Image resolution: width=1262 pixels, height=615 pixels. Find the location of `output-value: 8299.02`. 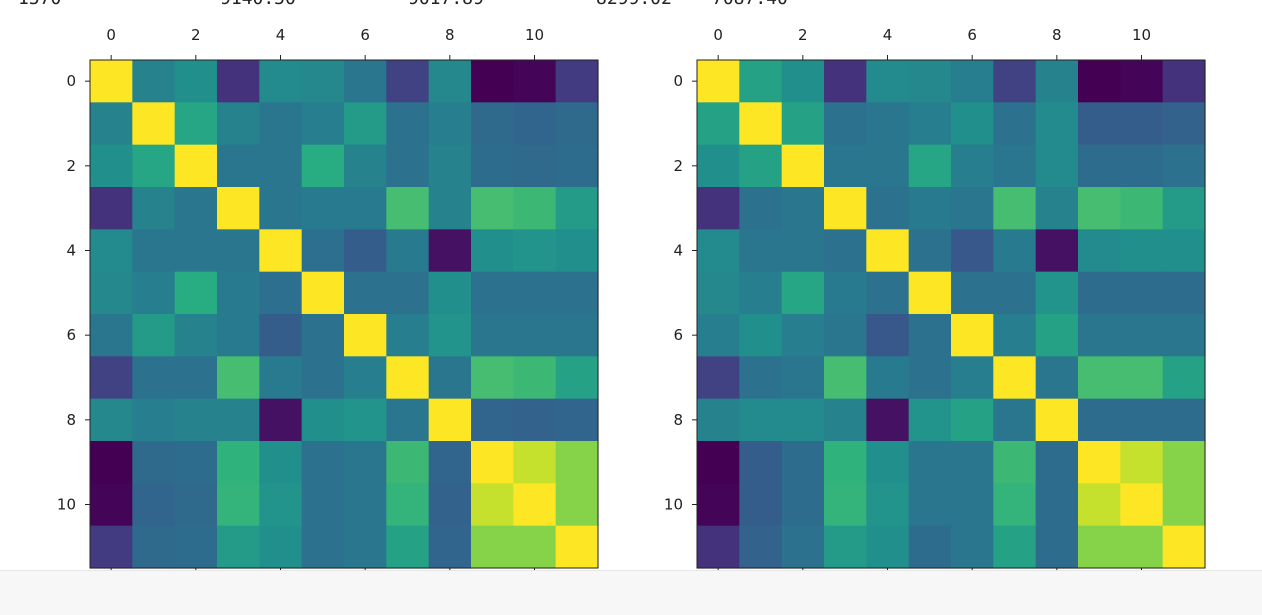

output-value: 8299.02 is located at coordinates (634, 4).